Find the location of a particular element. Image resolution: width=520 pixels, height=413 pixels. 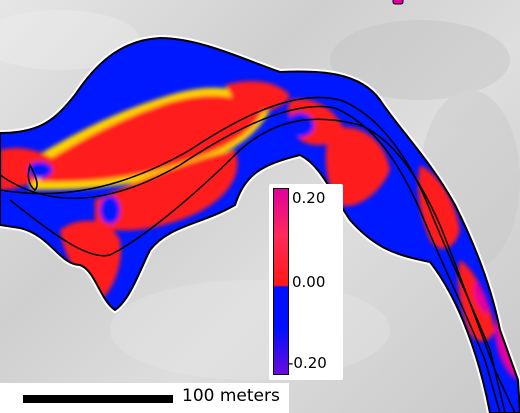

colorbar-legend: 0.20 0.00 -0.20 is located at coordinates (306, 282).